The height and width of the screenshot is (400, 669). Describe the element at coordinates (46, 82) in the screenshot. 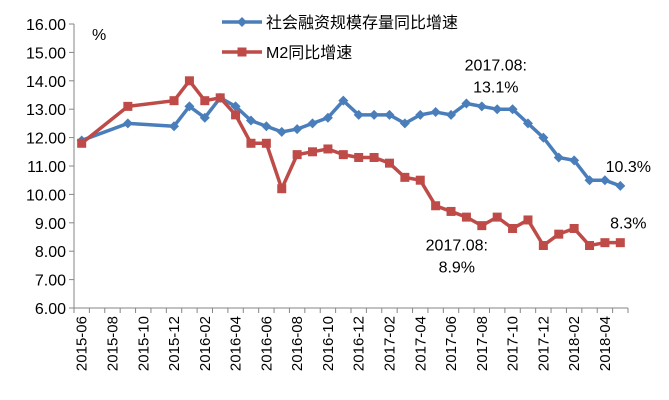

I see `y-tick-label: 14.00` at that location.